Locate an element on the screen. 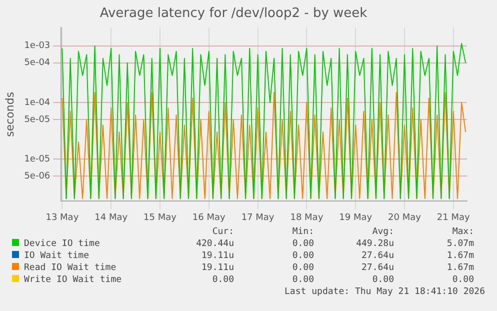 The height and width of the screenshot is (311, 497). x-tick-label: 16 May is located at coordinates (209, 217).